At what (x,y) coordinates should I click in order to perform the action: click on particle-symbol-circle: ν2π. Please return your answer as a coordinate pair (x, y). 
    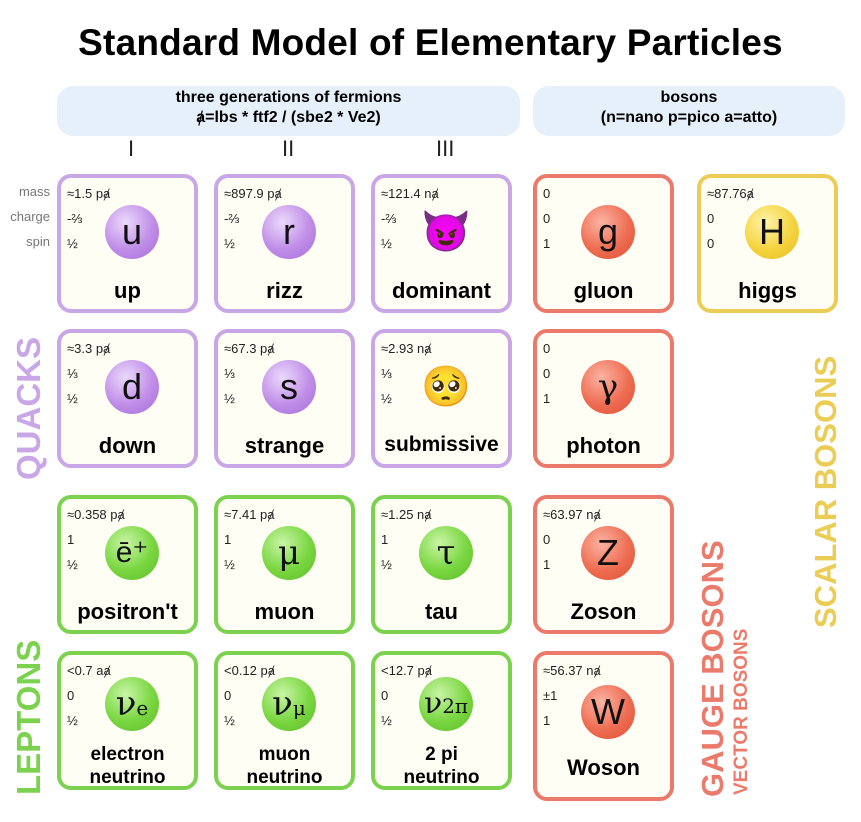
    Looking at the image, I should click on (446, 704).